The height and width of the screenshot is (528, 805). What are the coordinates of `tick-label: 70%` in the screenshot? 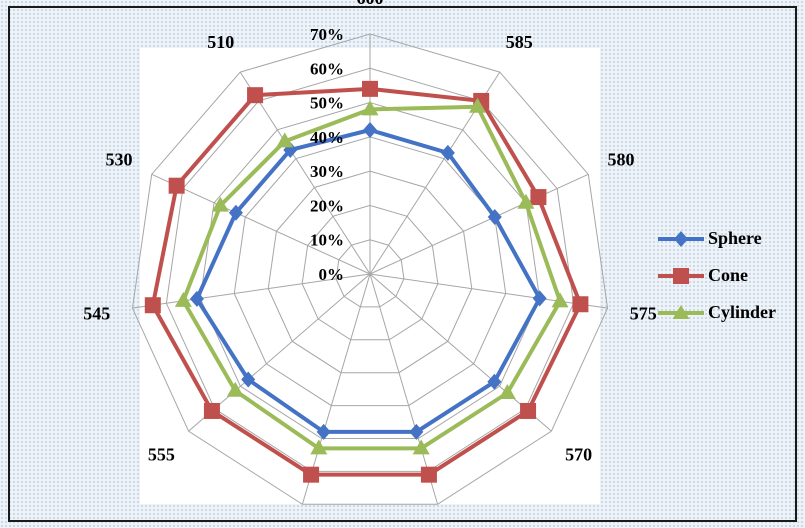 It's located at (327, 34).